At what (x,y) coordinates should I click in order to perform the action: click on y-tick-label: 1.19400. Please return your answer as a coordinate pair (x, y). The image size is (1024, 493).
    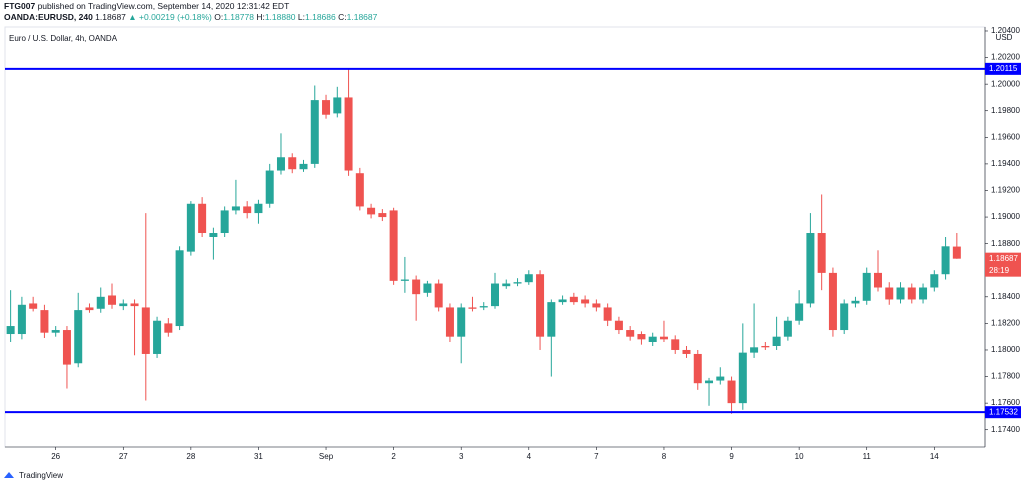
    Looking at the image, I should click on (1005, 163).